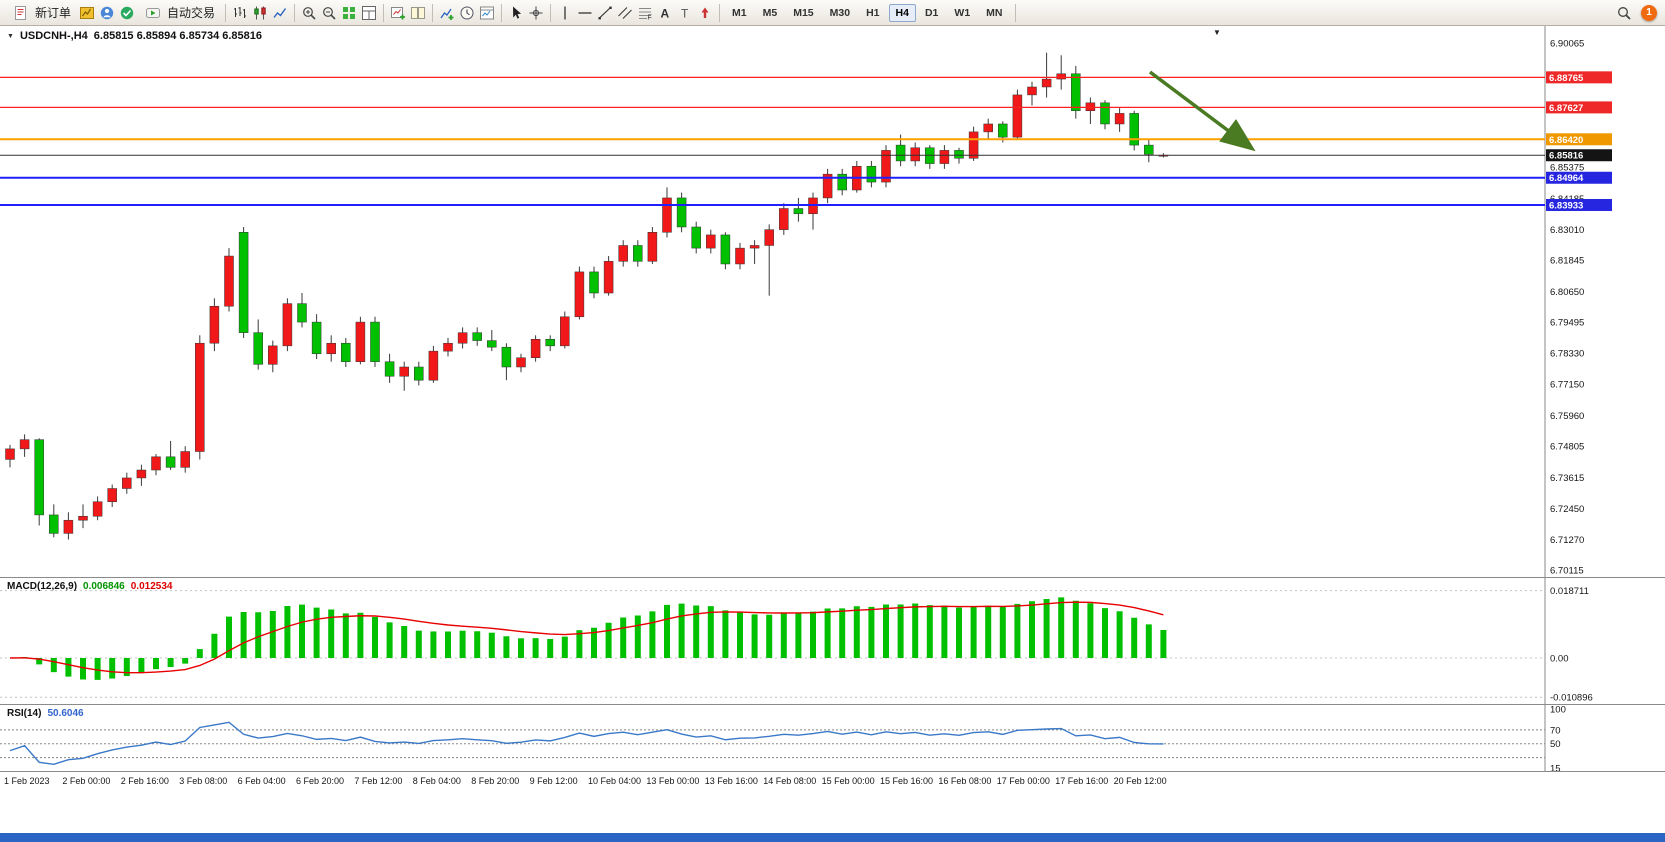  What do you see at coordinates (665, 13) in the screenshot?
I see `text-icon: A` at bounding box center [665, 13].